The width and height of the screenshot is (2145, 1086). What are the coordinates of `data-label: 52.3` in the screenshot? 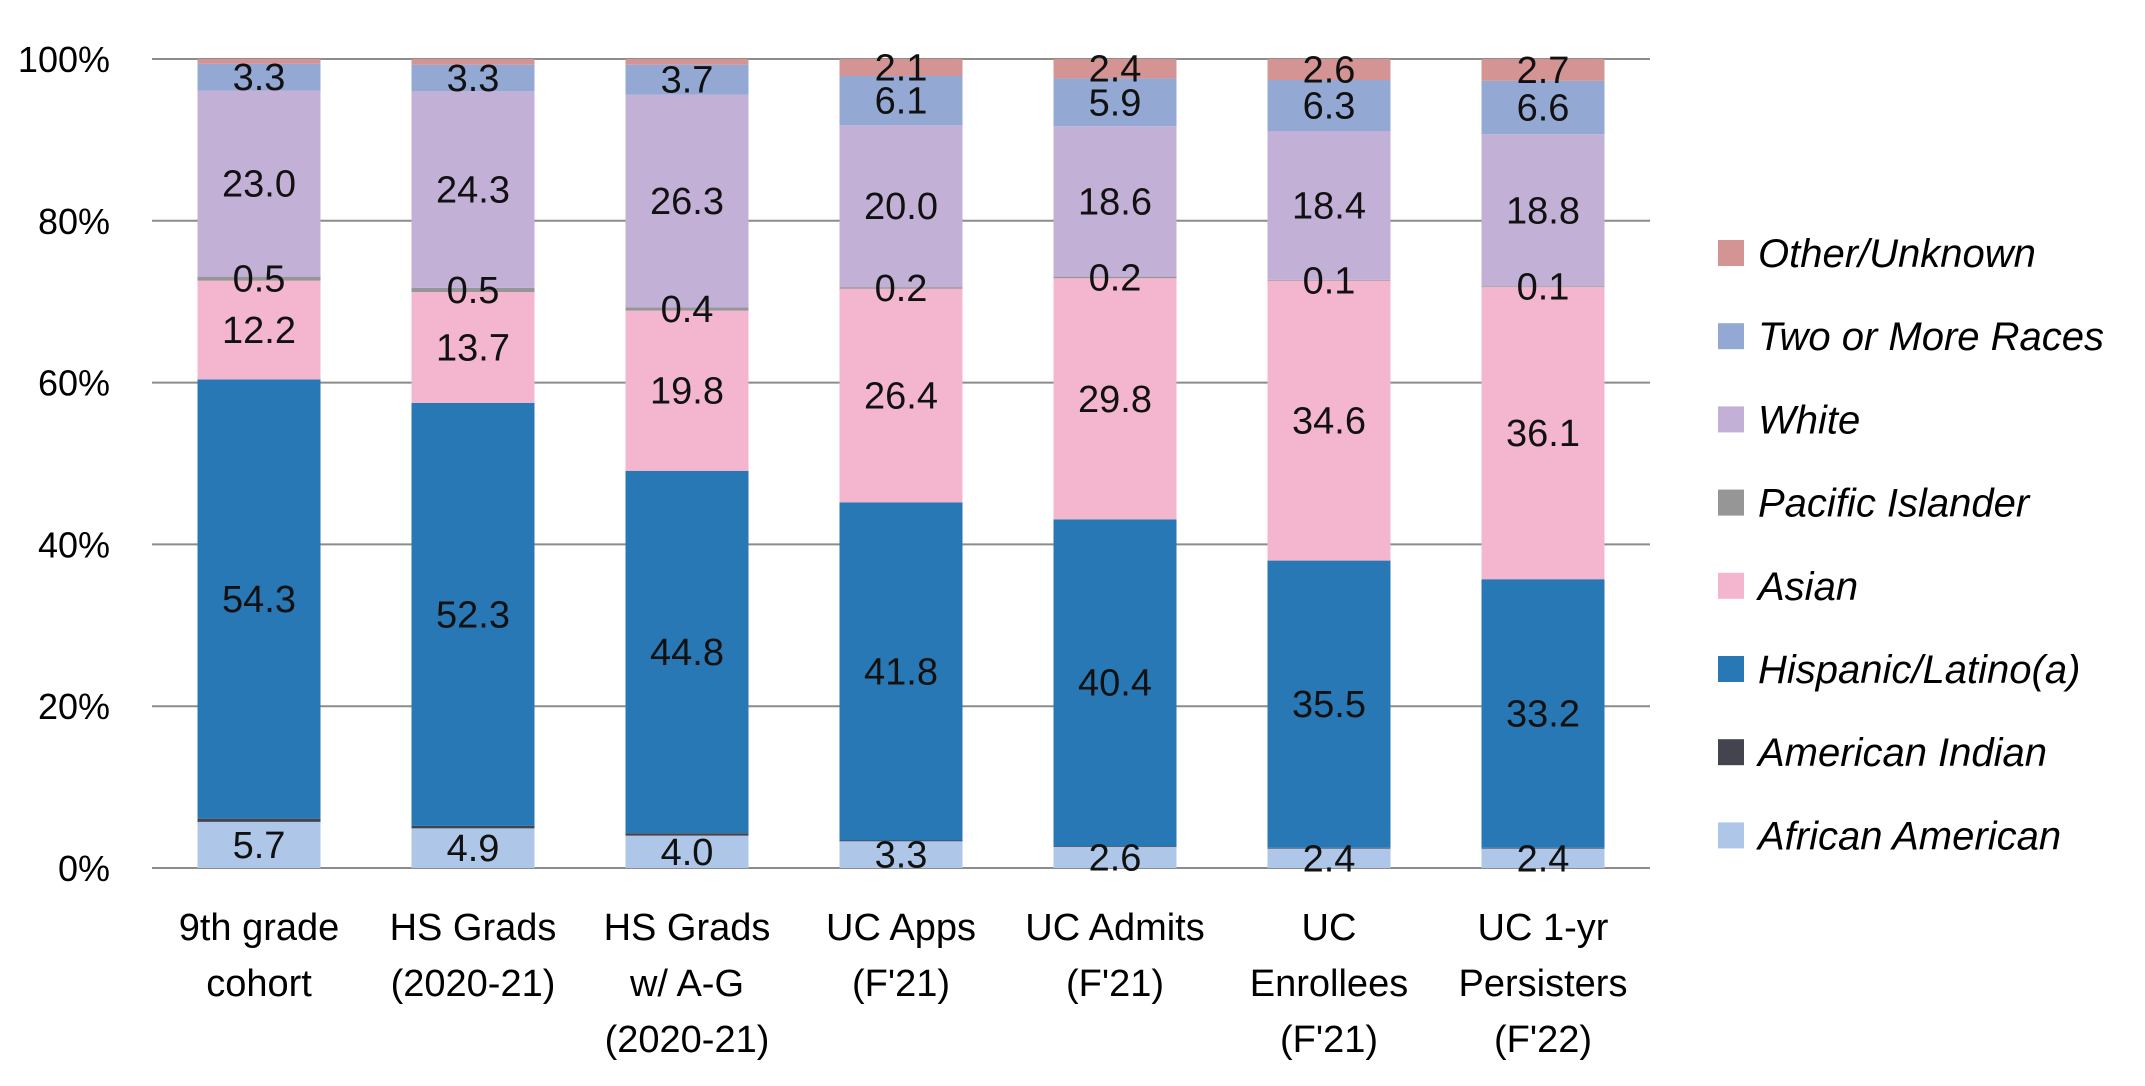 It's located at (473, 615).